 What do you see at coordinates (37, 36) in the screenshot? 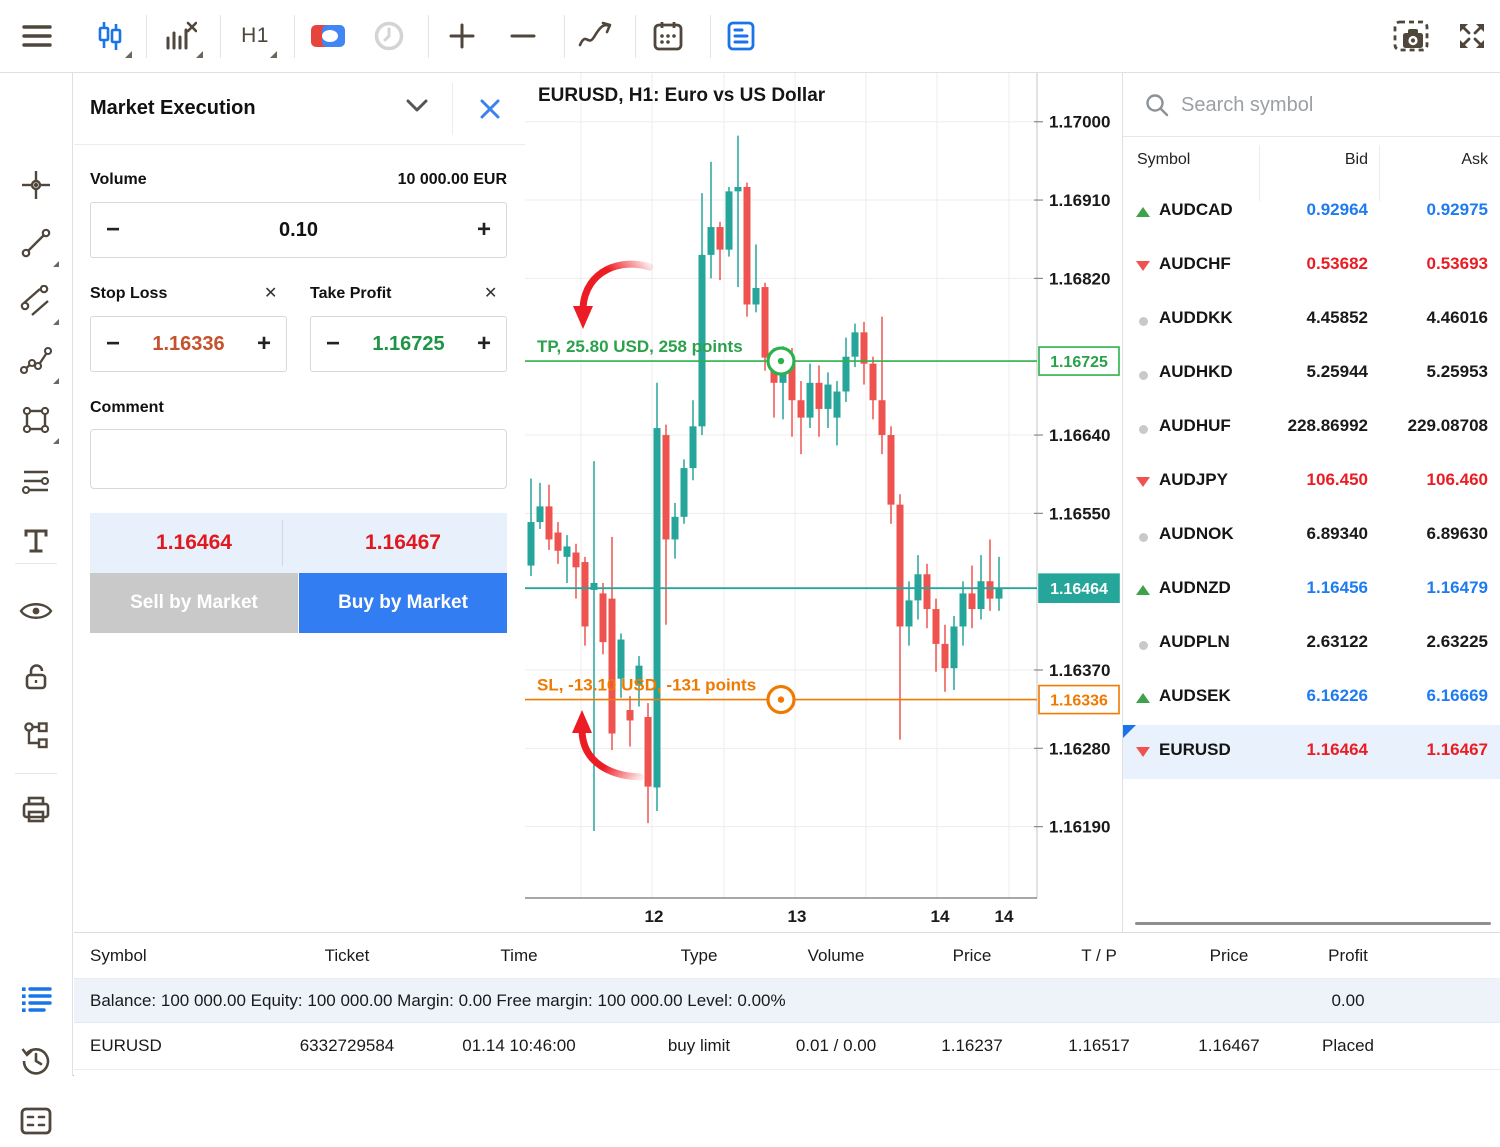
I see `menu-icon` at bounding box center [37, 36].